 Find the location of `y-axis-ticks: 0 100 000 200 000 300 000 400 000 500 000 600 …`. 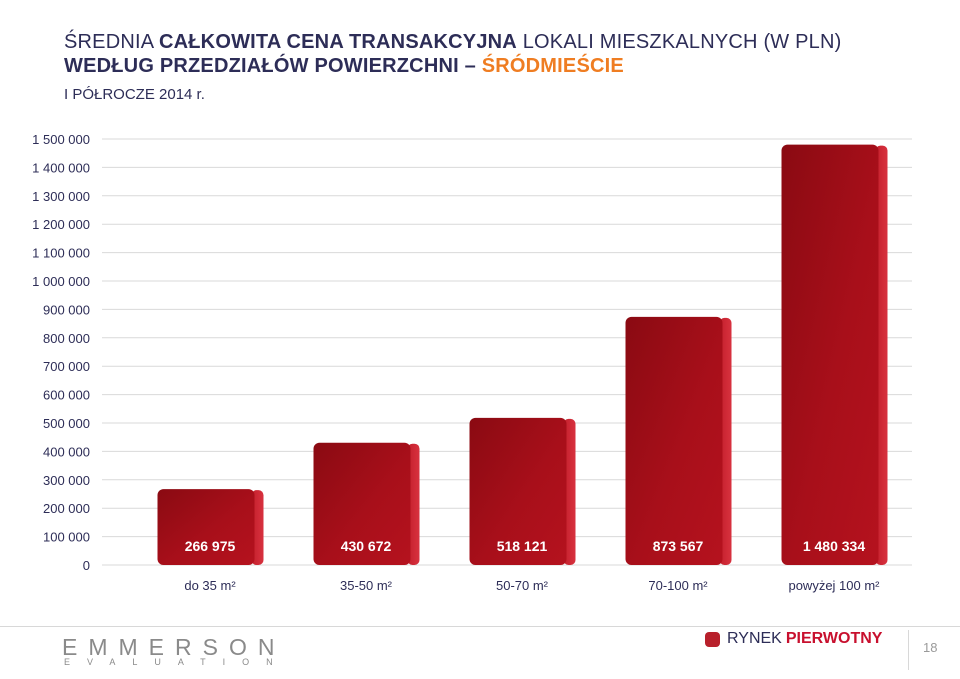

y-axis-ticks: 0 100 000 200 000 300 000 400 000 500 000 600 … is located at coordinates (61, 352).